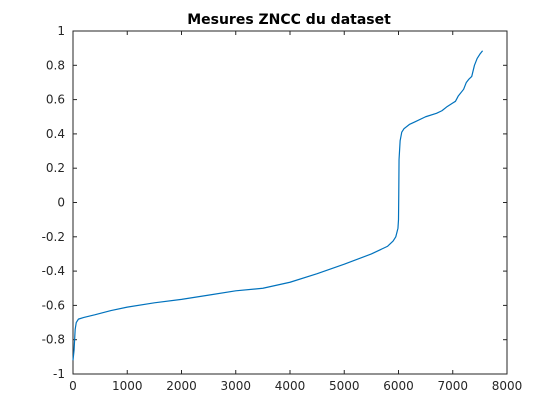  Describe the element at coordinates (55, 100) in the screenshot. I see `y-tick-label: 0.6` at that location.